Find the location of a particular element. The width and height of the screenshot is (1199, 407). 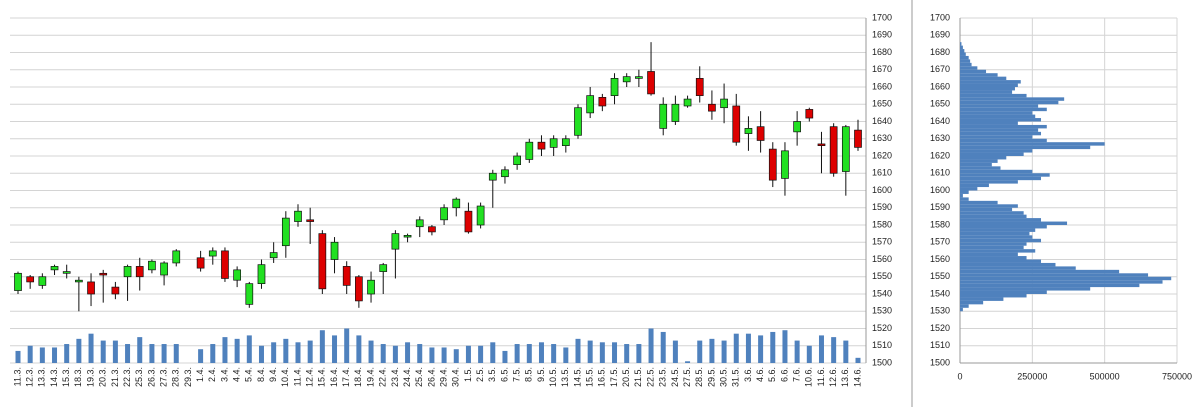

x-tick-label: 1.4. is located at coordinates (200, 374).